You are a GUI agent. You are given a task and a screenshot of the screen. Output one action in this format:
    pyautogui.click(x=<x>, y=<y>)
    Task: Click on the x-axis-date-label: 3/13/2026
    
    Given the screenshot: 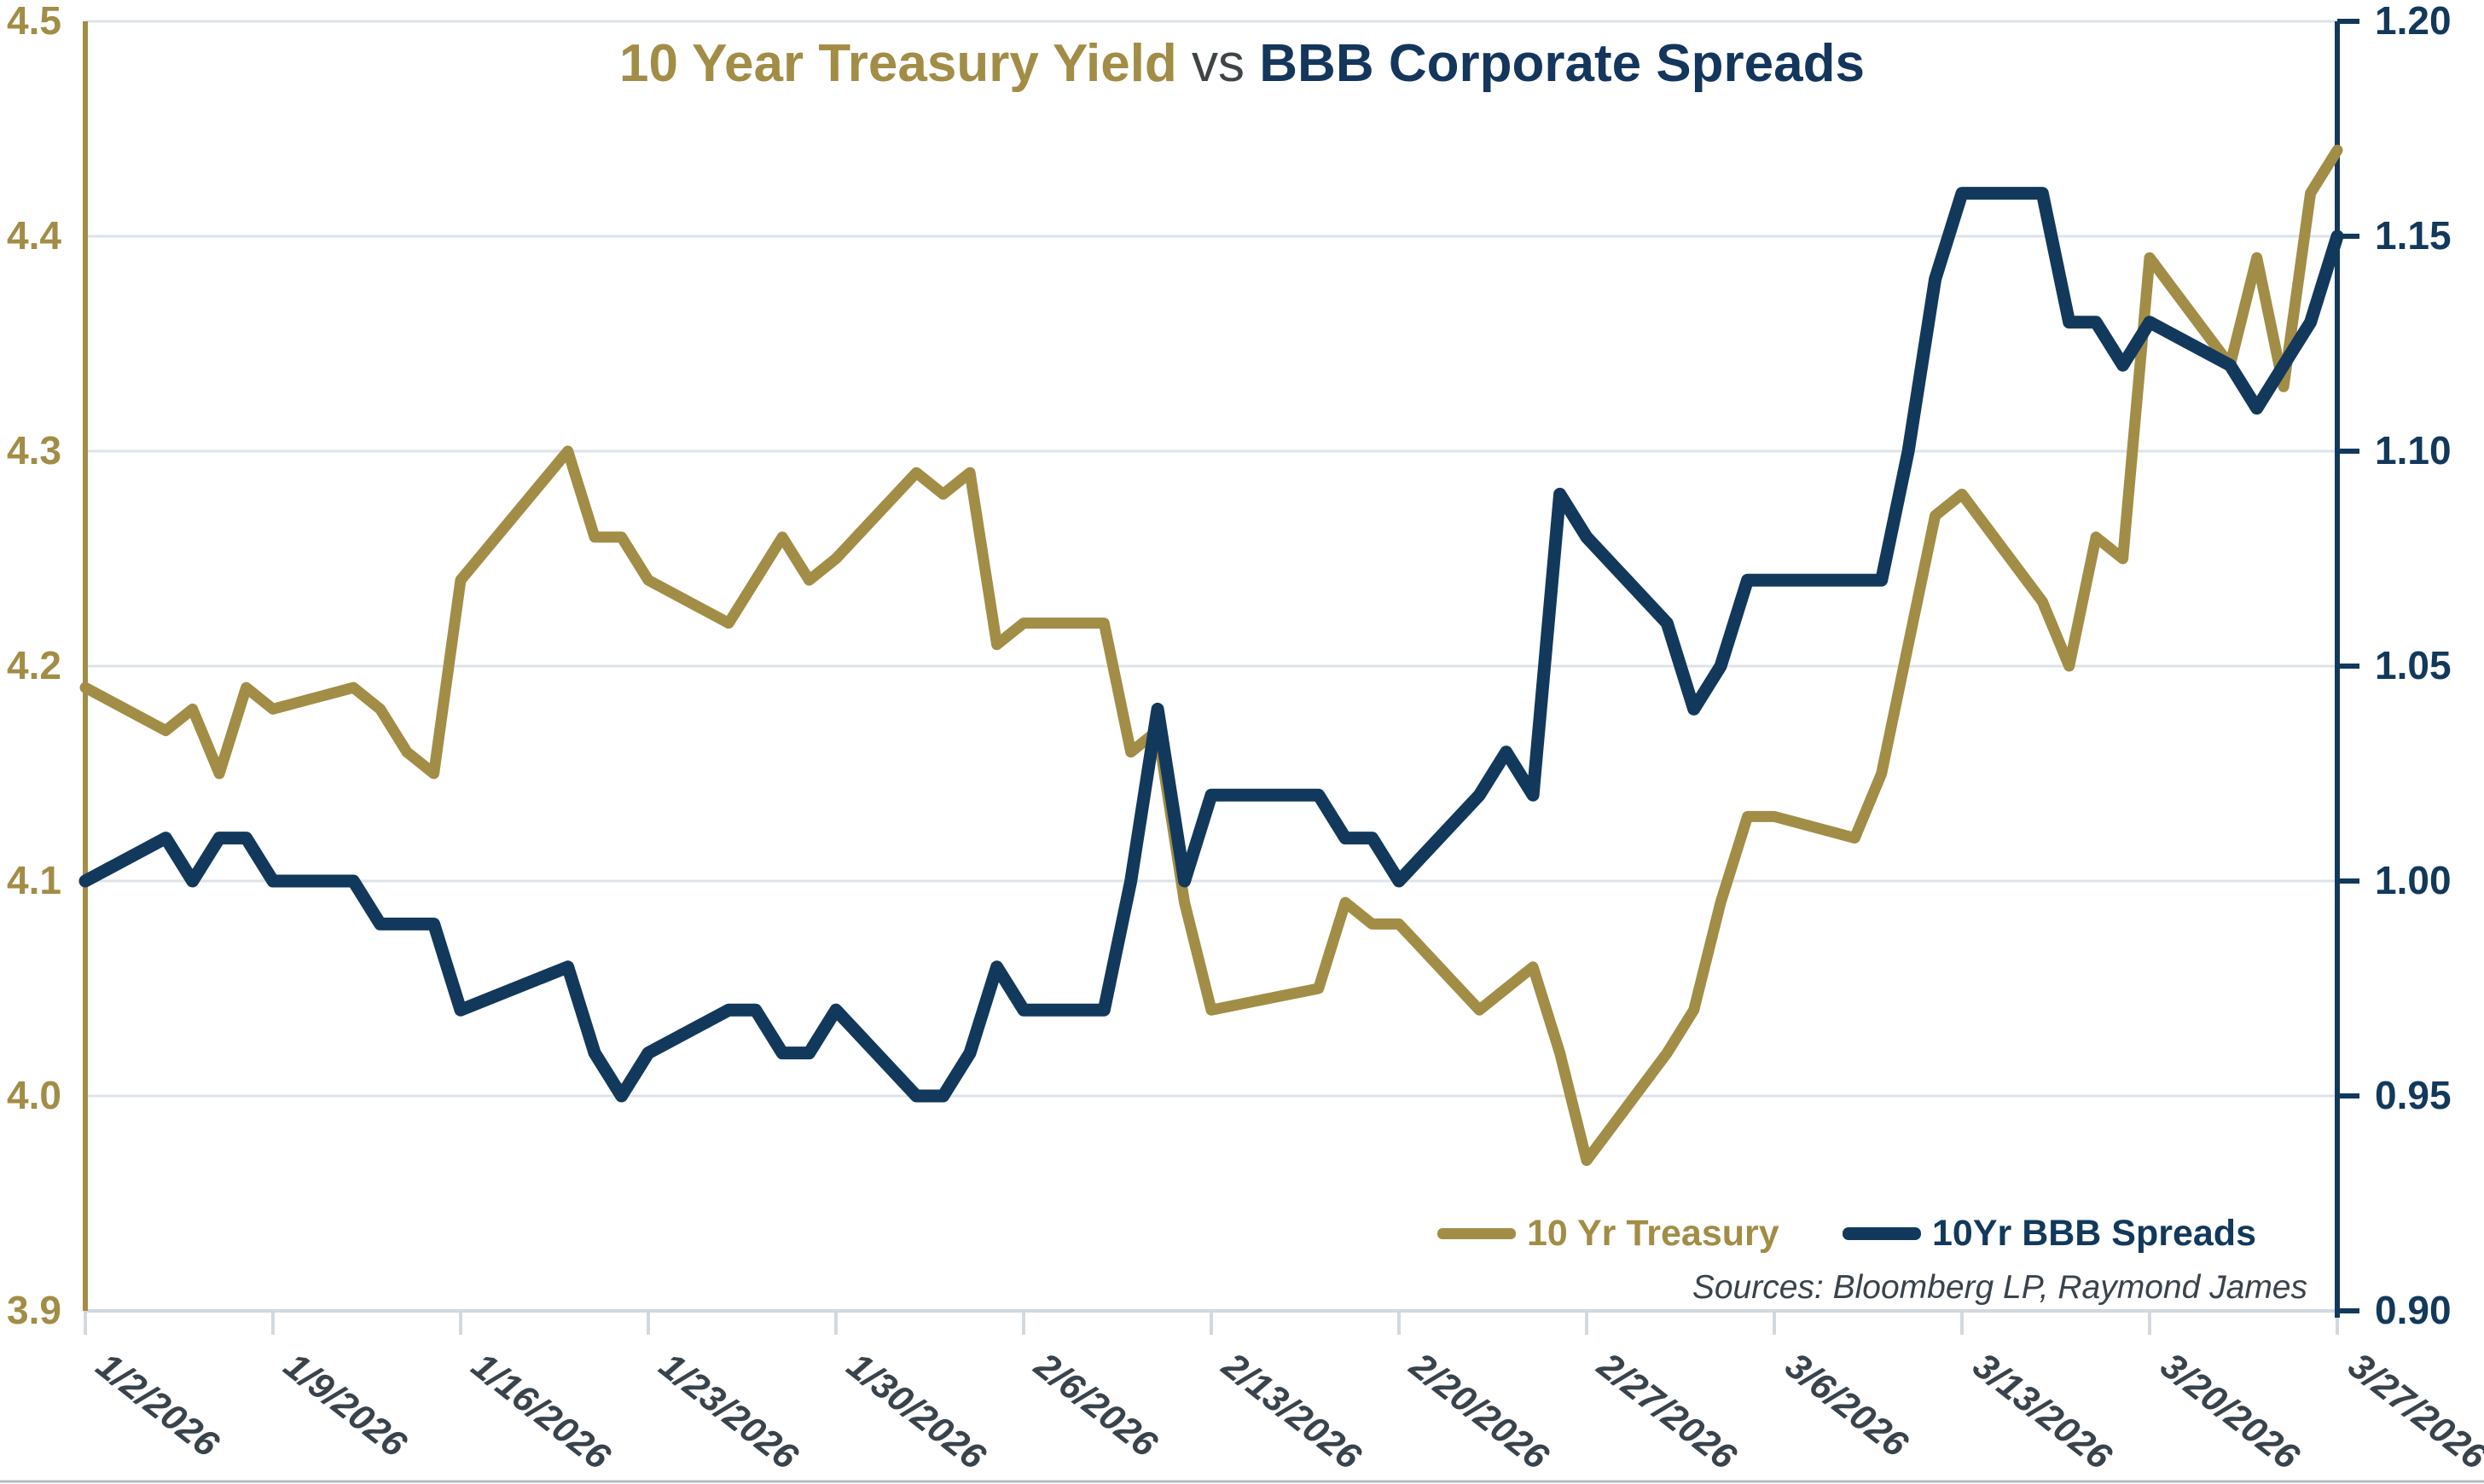 What is the action you would take?
    pyautogui.click(x=2043, y=1411)
    